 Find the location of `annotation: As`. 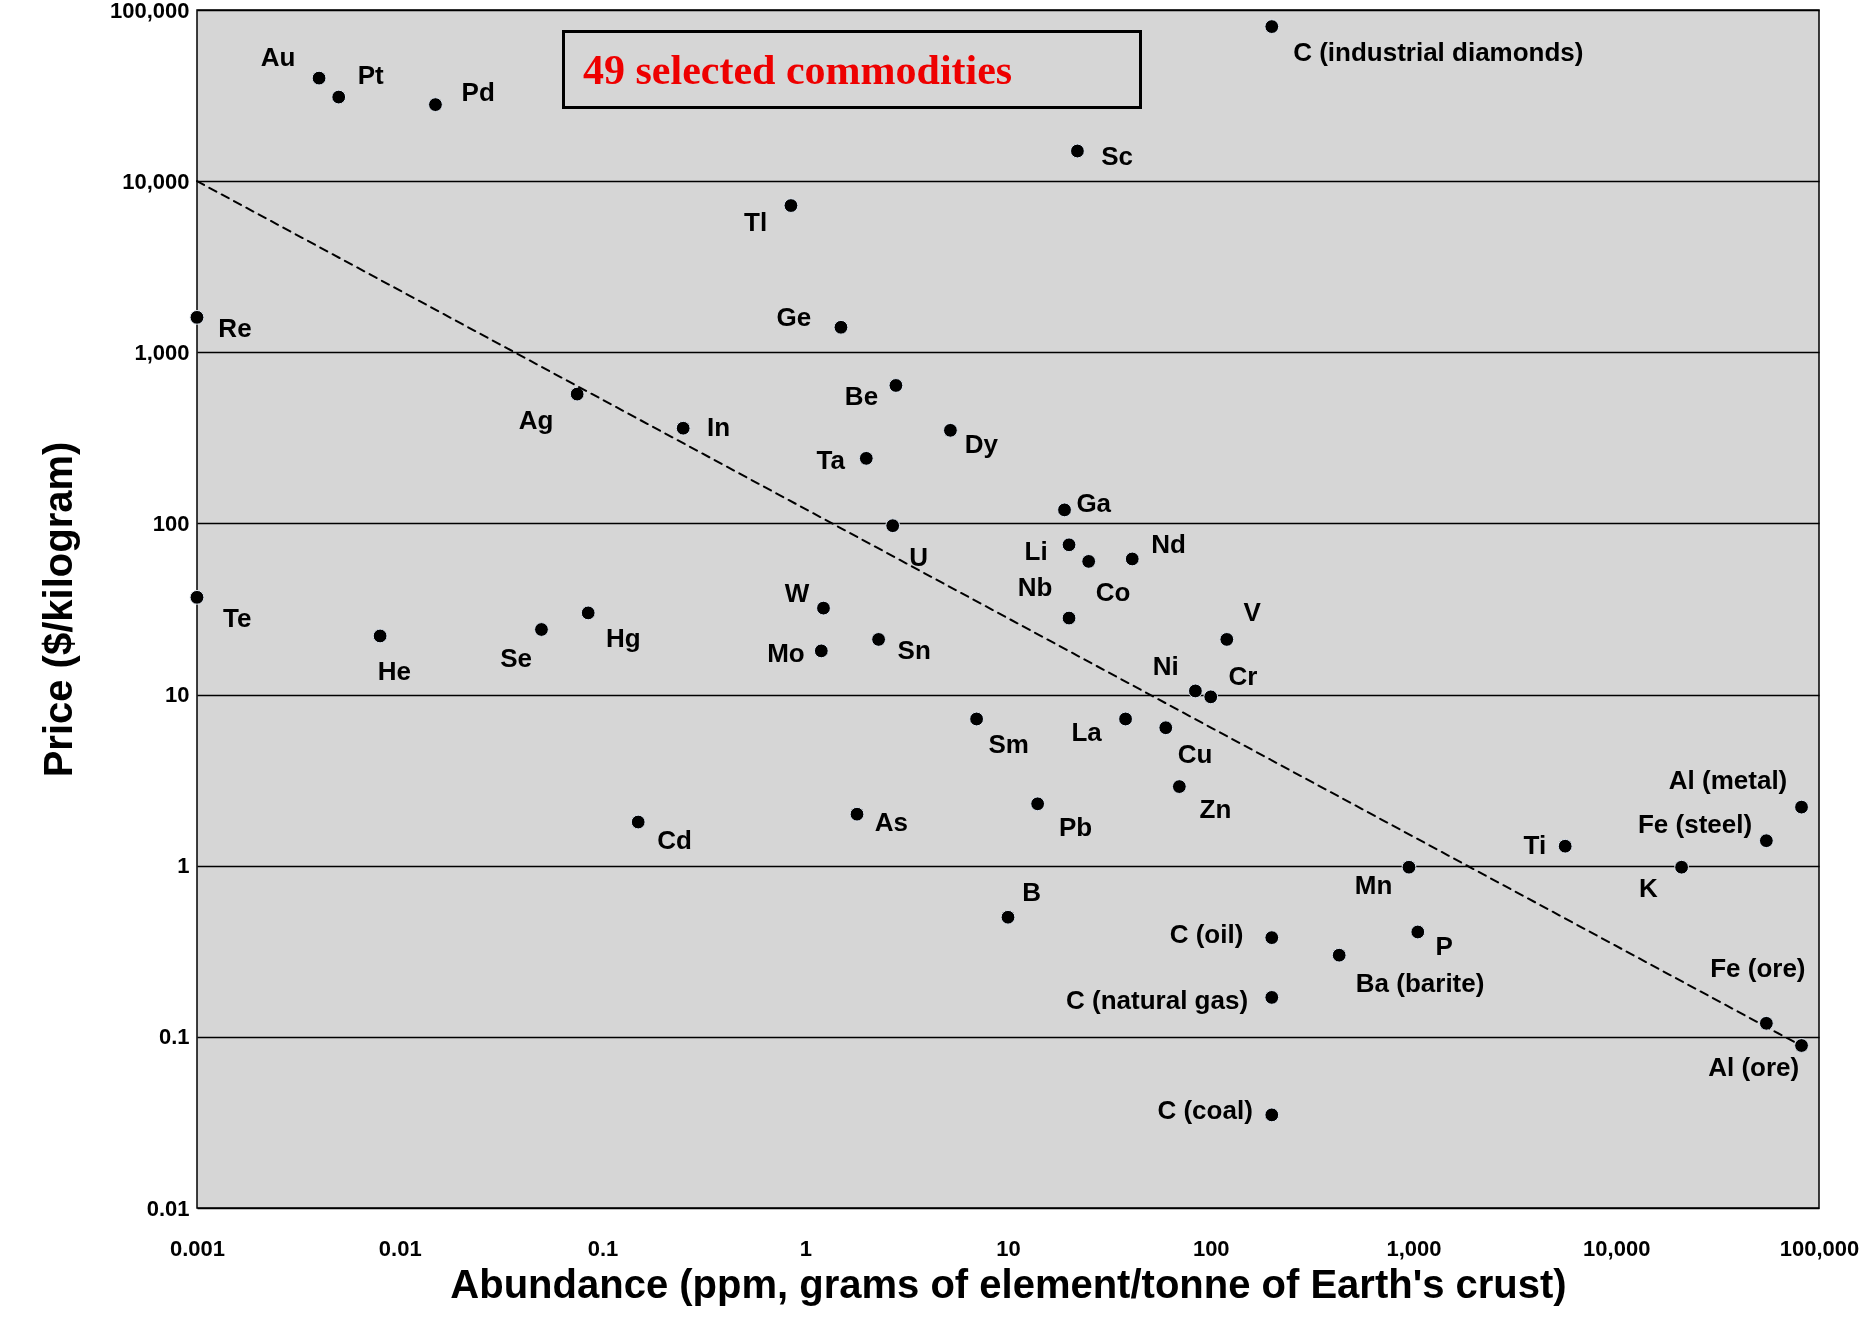

annotation: As is located at coordinates (891, 821).